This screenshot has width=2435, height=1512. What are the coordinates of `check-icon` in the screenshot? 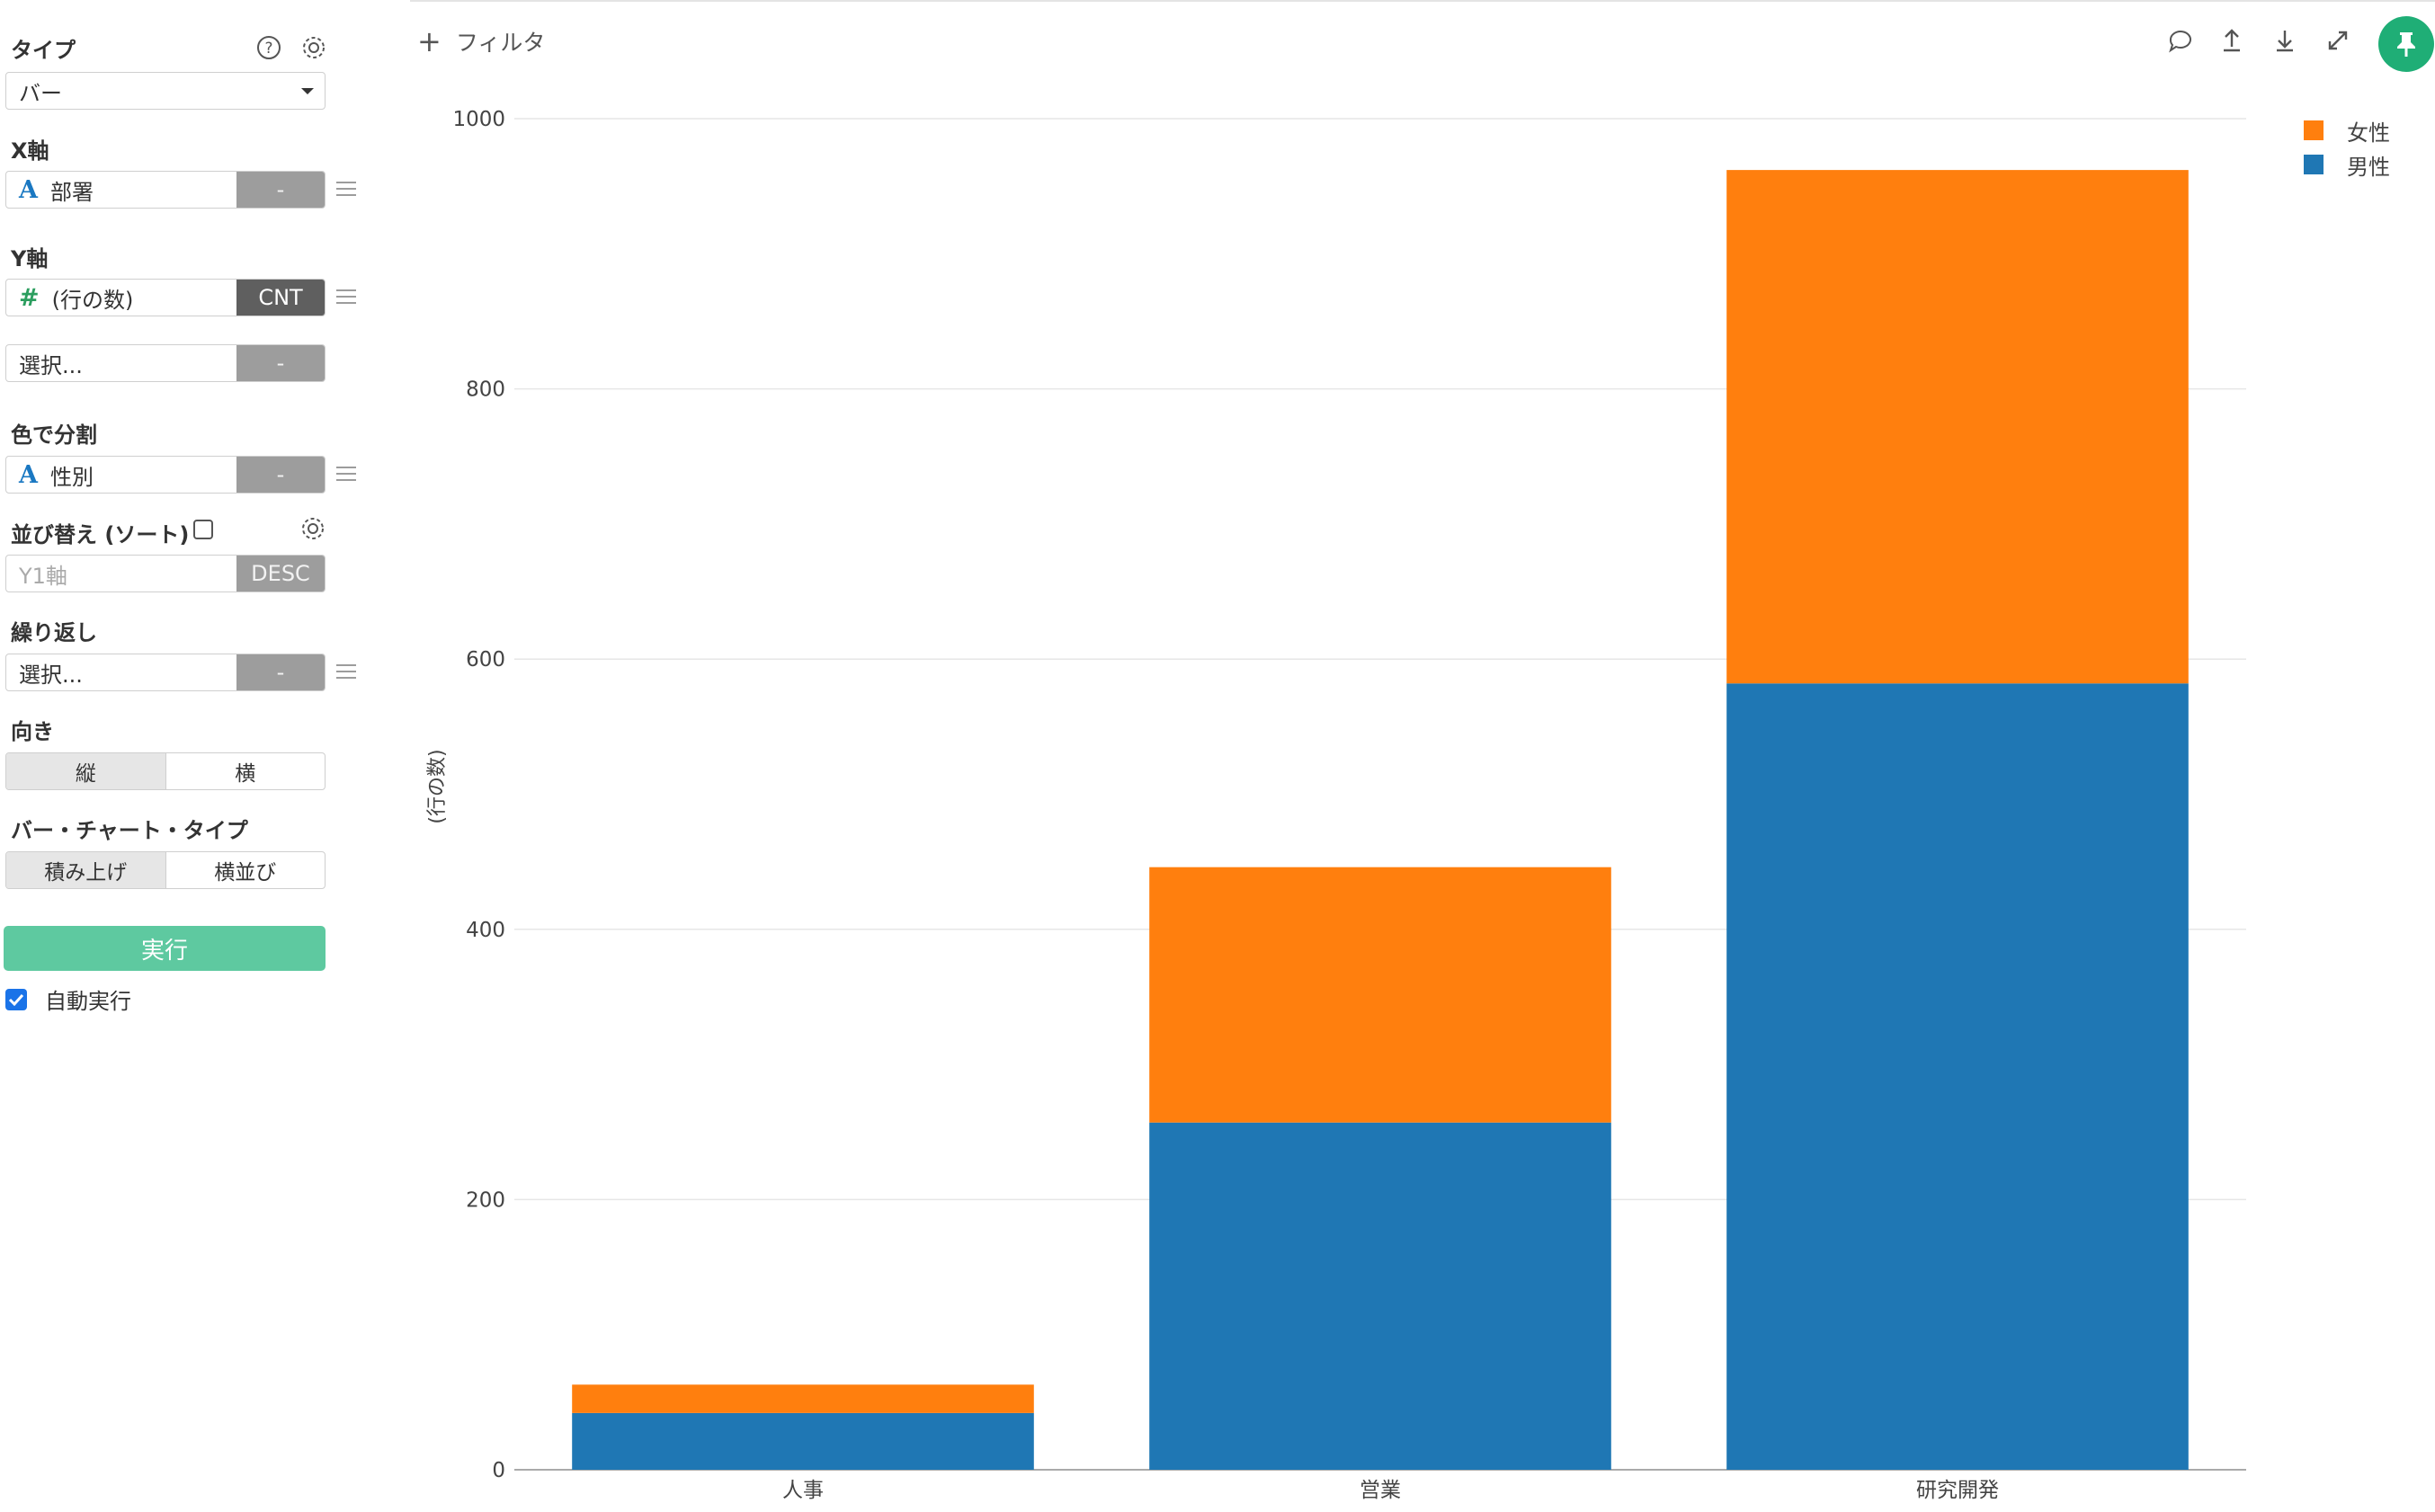 It's located at (16, 999).